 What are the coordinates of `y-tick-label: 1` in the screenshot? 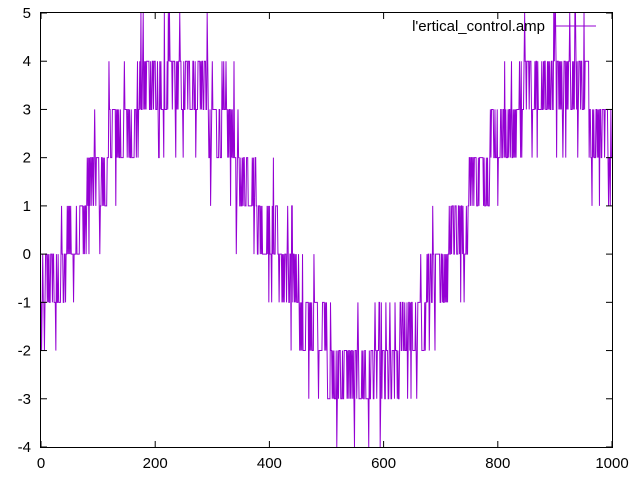 It's located at (27, 206).